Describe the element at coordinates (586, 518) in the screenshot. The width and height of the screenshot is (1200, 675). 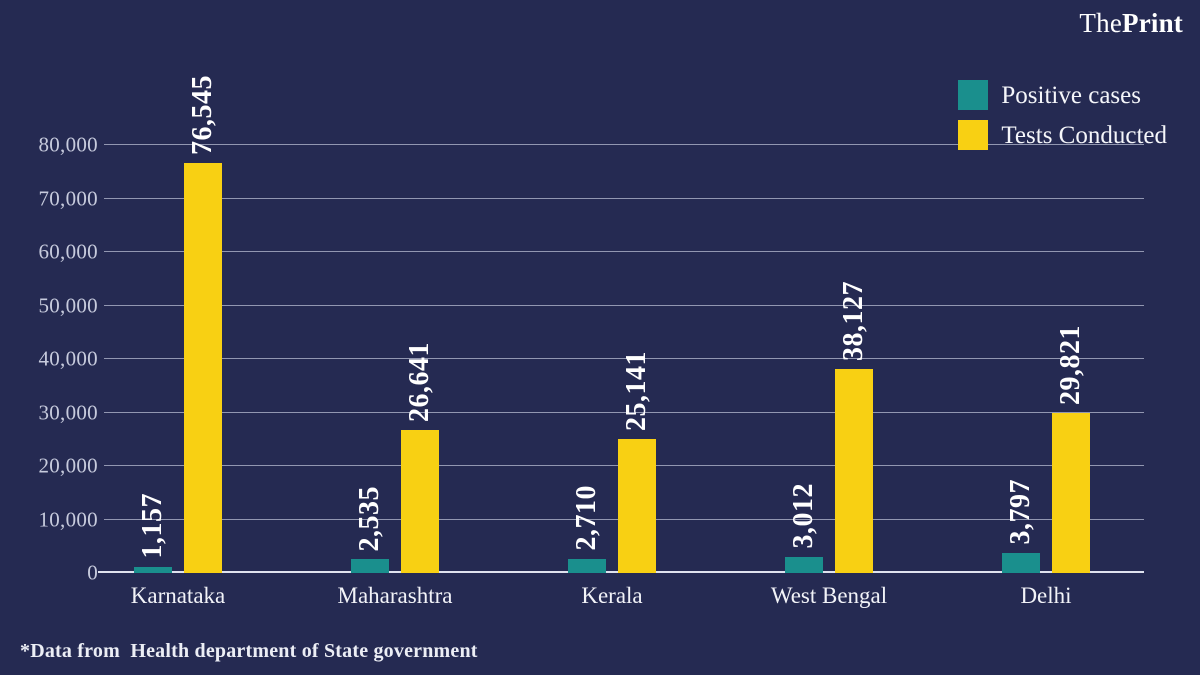
I see `bar-value-label-positive-cases-kerala: 2,710` at that location.